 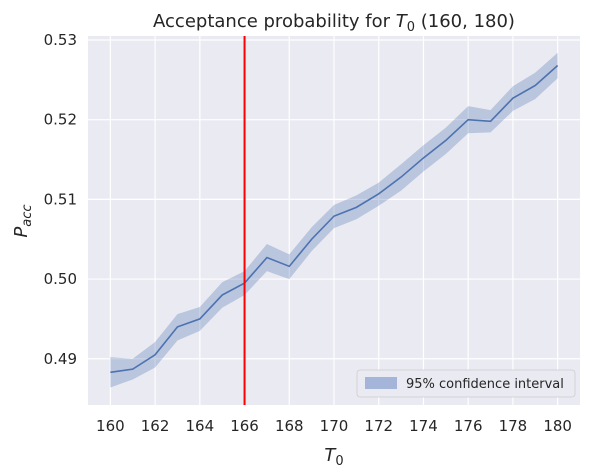 I want to click on y-tick-label: 0.53, so click(x=60, y=40).